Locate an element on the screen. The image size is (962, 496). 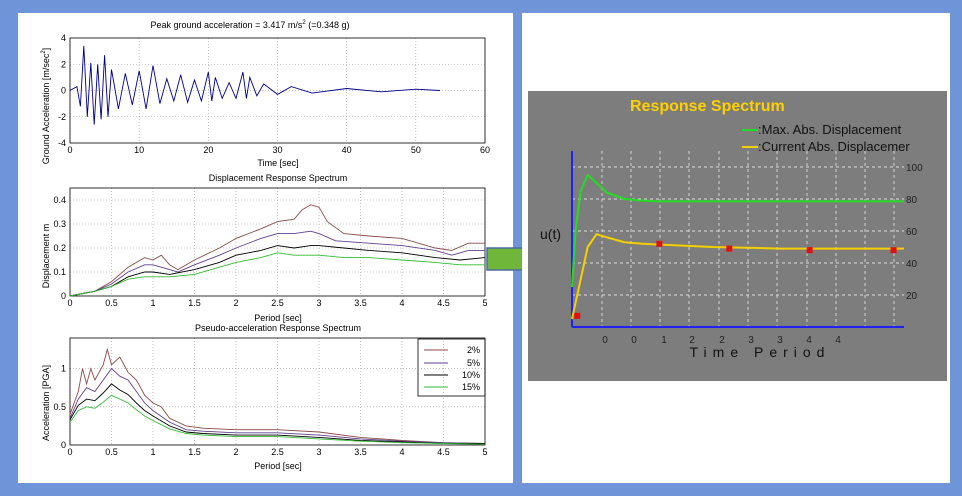
plot2-ytick-label: 0.1 is located at coordinates (59, 272).